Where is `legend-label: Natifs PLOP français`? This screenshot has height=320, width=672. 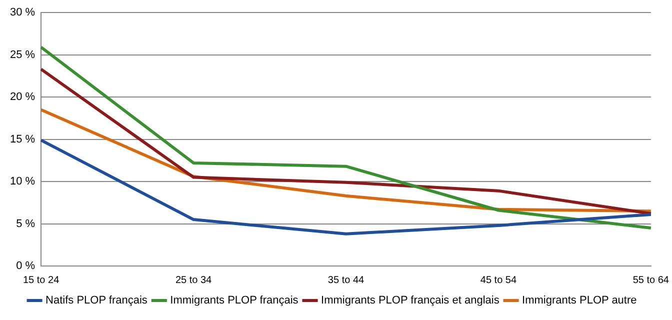
legend-label: Natifs PLOP français is located at coordinates (97, 300).